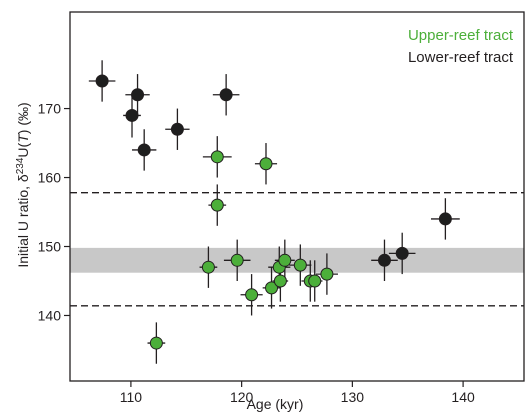 The width and height of the screenshot is (525, 415). What do you see at coordinates (50, 315) in the screenshot?
I see `y-tick-label: 140` at bounding box center [50, 315].